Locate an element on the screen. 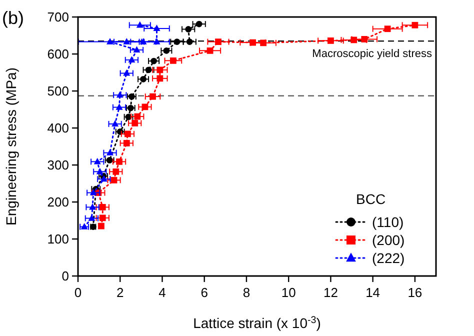 The width and height of the screenshot is (474, 336). y-tick-label: 400 is located at coordinates (58, 128).